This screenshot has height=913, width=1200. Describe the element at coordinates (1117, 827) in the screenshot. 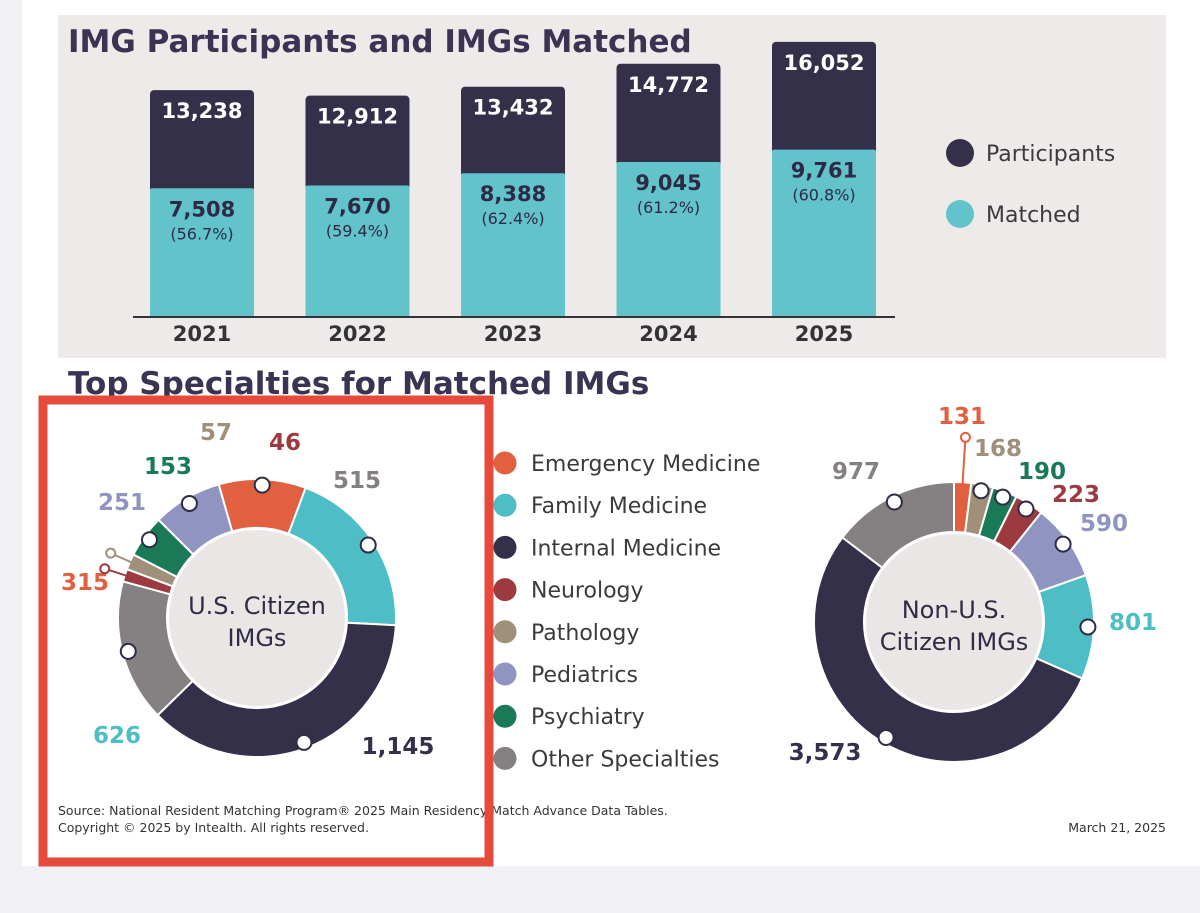

I see `footer-date: March 21, 2025` at that location.